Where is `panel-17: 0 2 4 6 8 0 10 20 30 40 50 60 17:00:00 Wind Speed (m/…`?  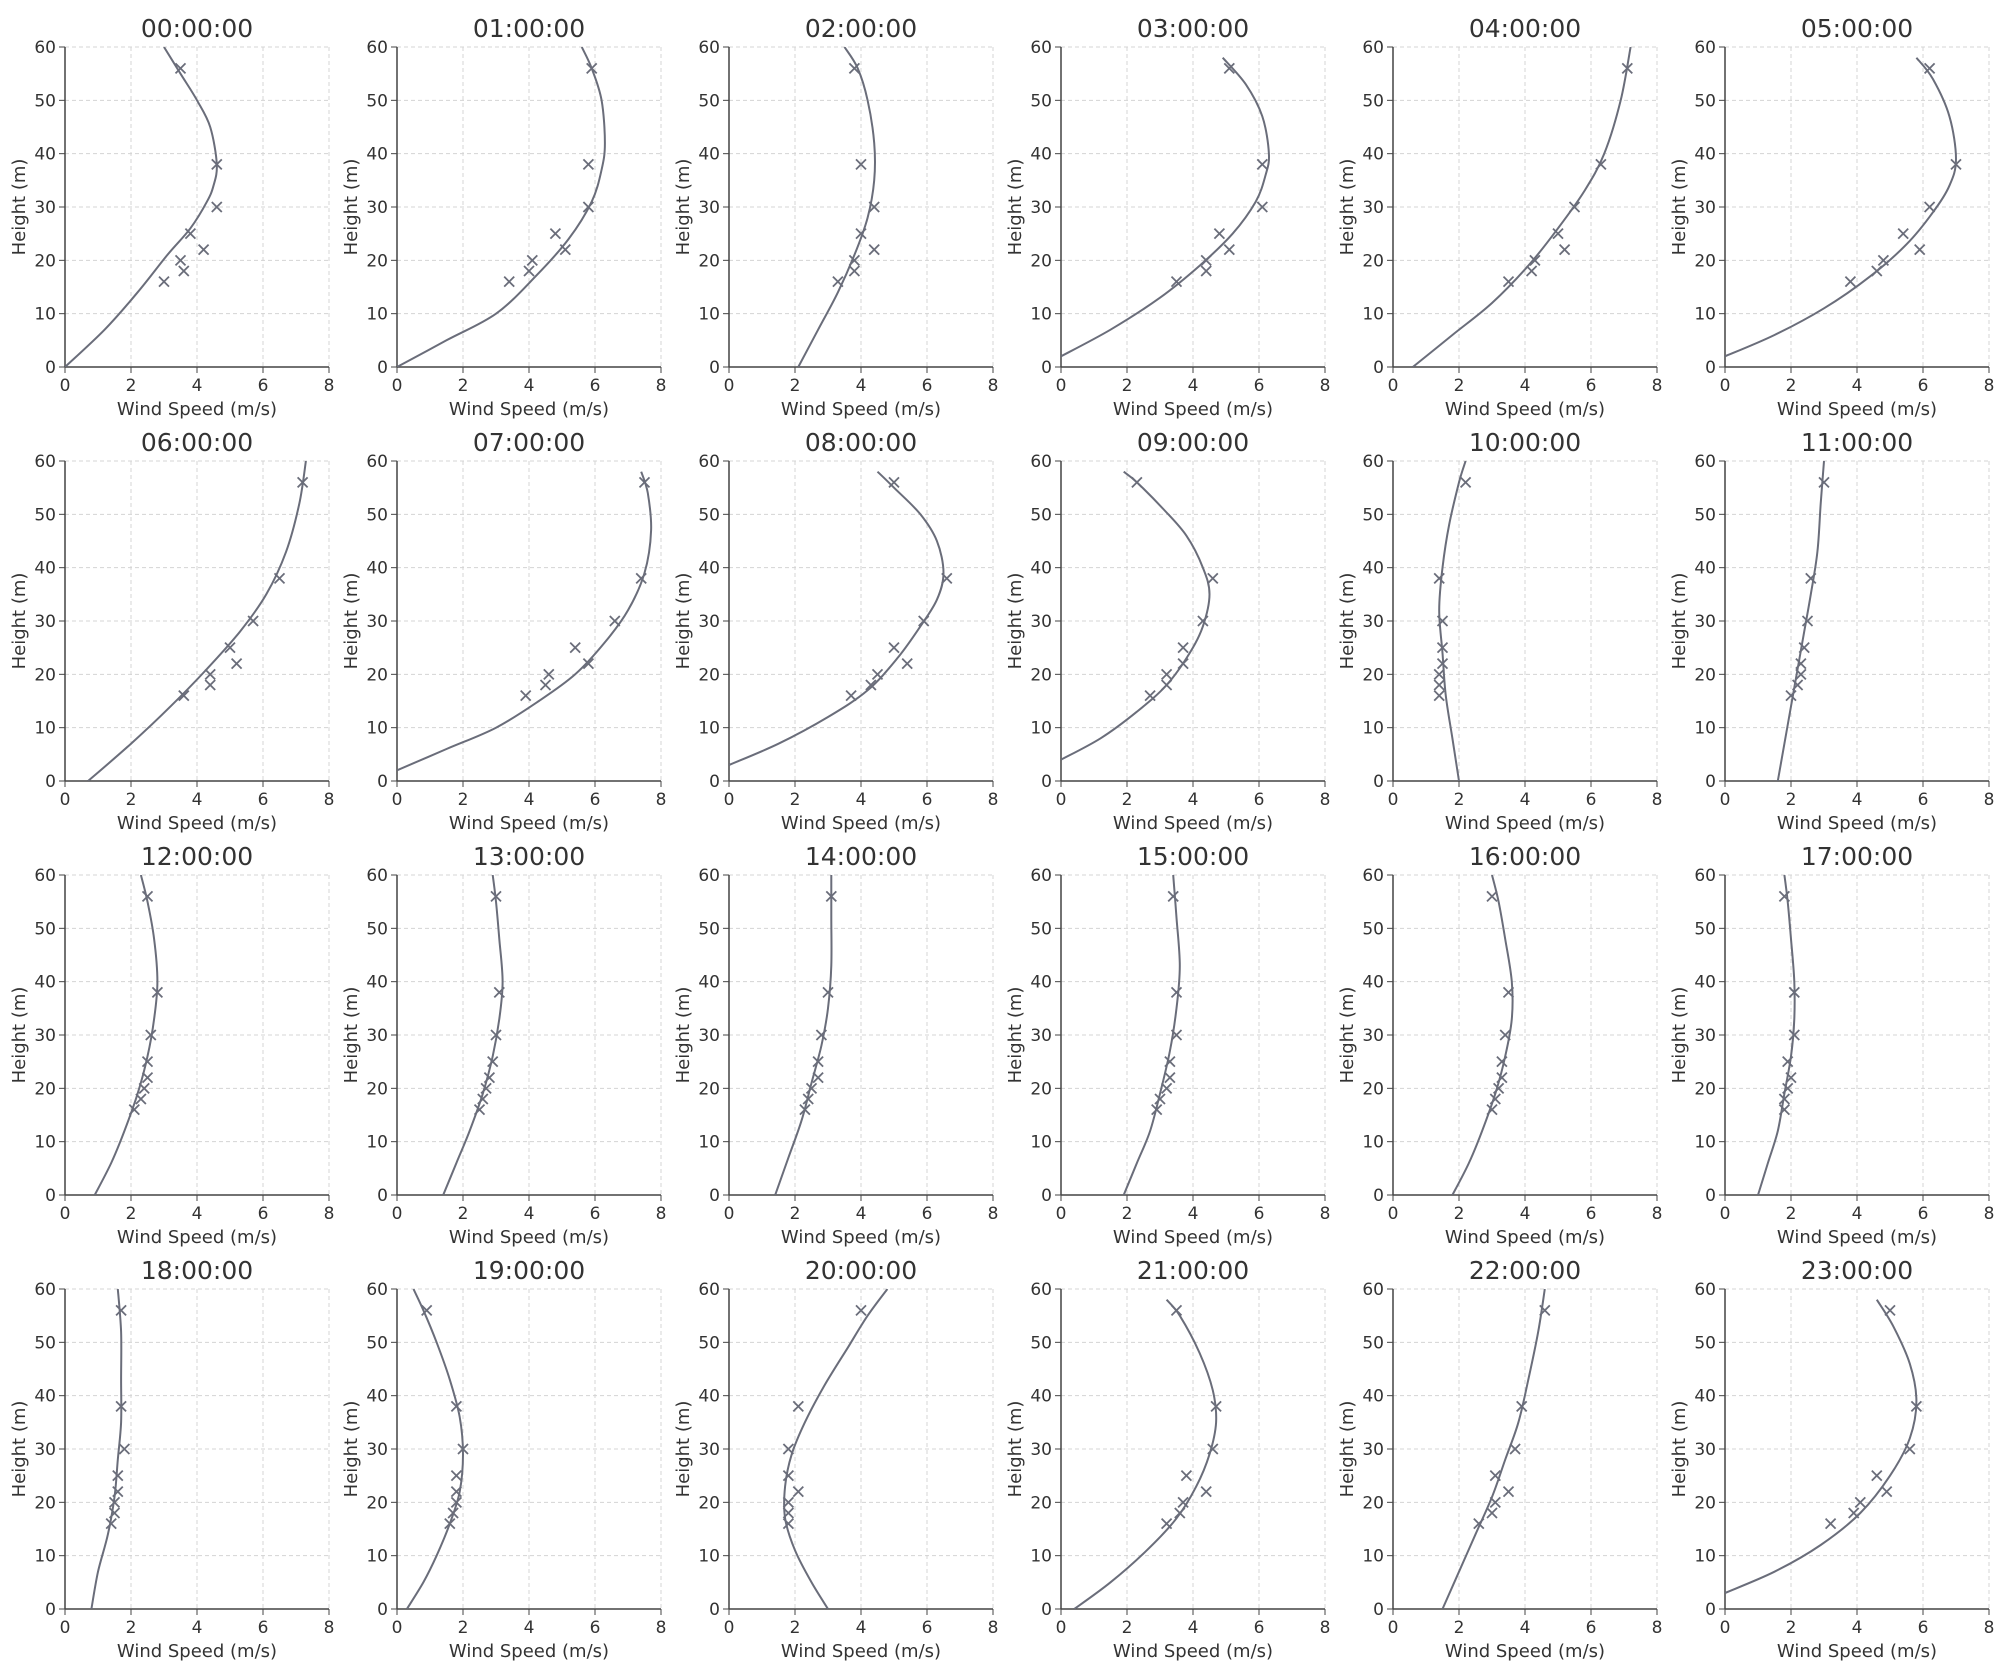
panel-17: 0 2 4 6 8 0 10 20 30 40 50 60 17:00:00 Wind Speed (m/… is located at coordinates (1831, 1045).